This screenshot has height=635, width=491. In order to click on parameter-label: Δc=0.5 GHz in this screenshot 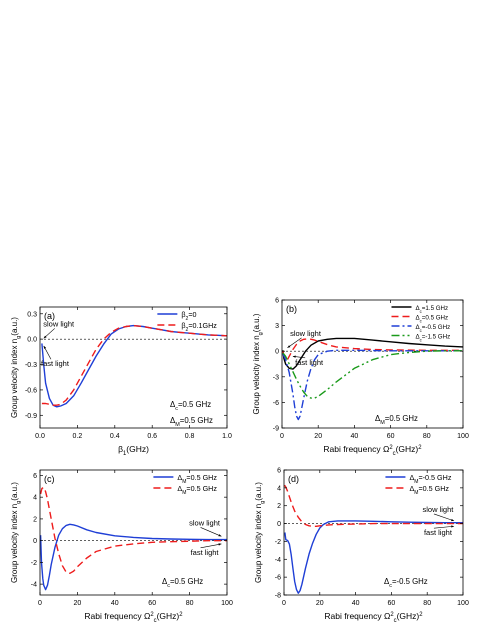, I will do `click(190, 406)`.